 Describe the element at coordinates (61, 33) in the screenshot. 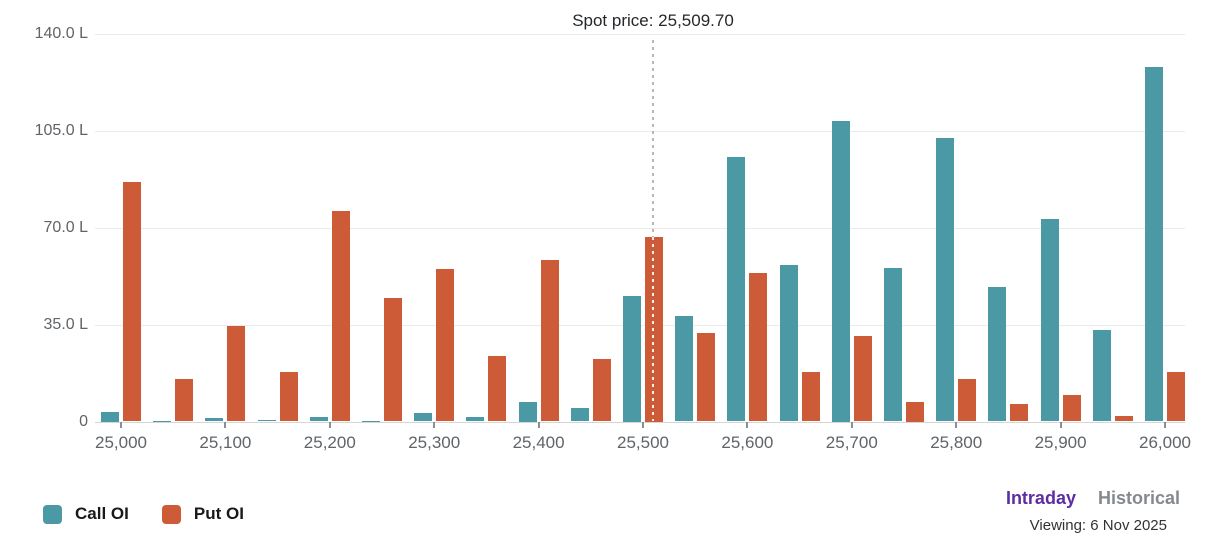

I see `y-axis-label: 140.0 L` at that location.